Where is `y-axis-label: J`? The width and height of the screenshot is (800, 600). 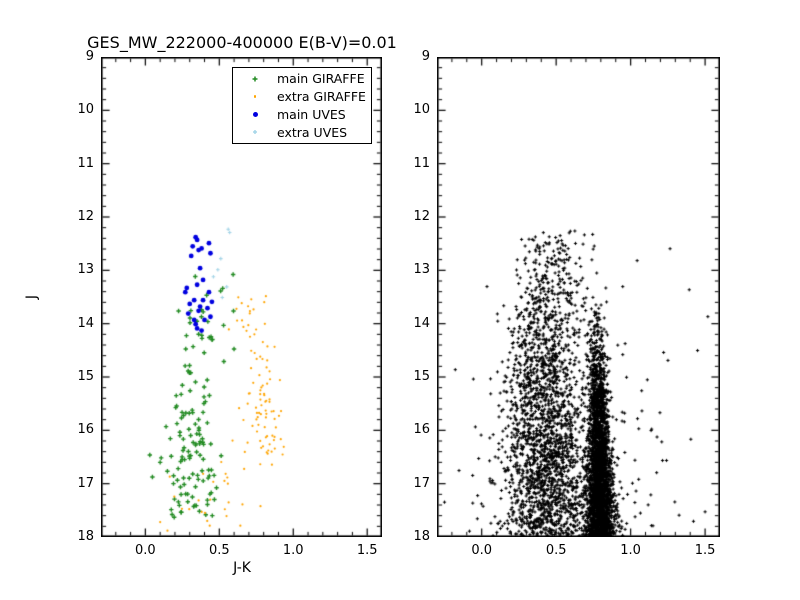 y-axis-label: J is located at coordinates (32, 297).